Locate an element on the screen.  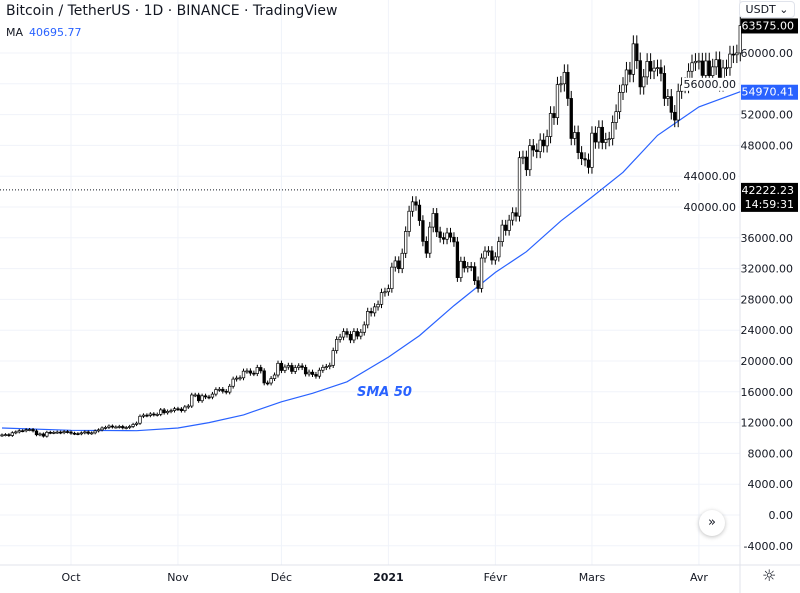
y-tick-label-bg is located at coordinates (710, 84).